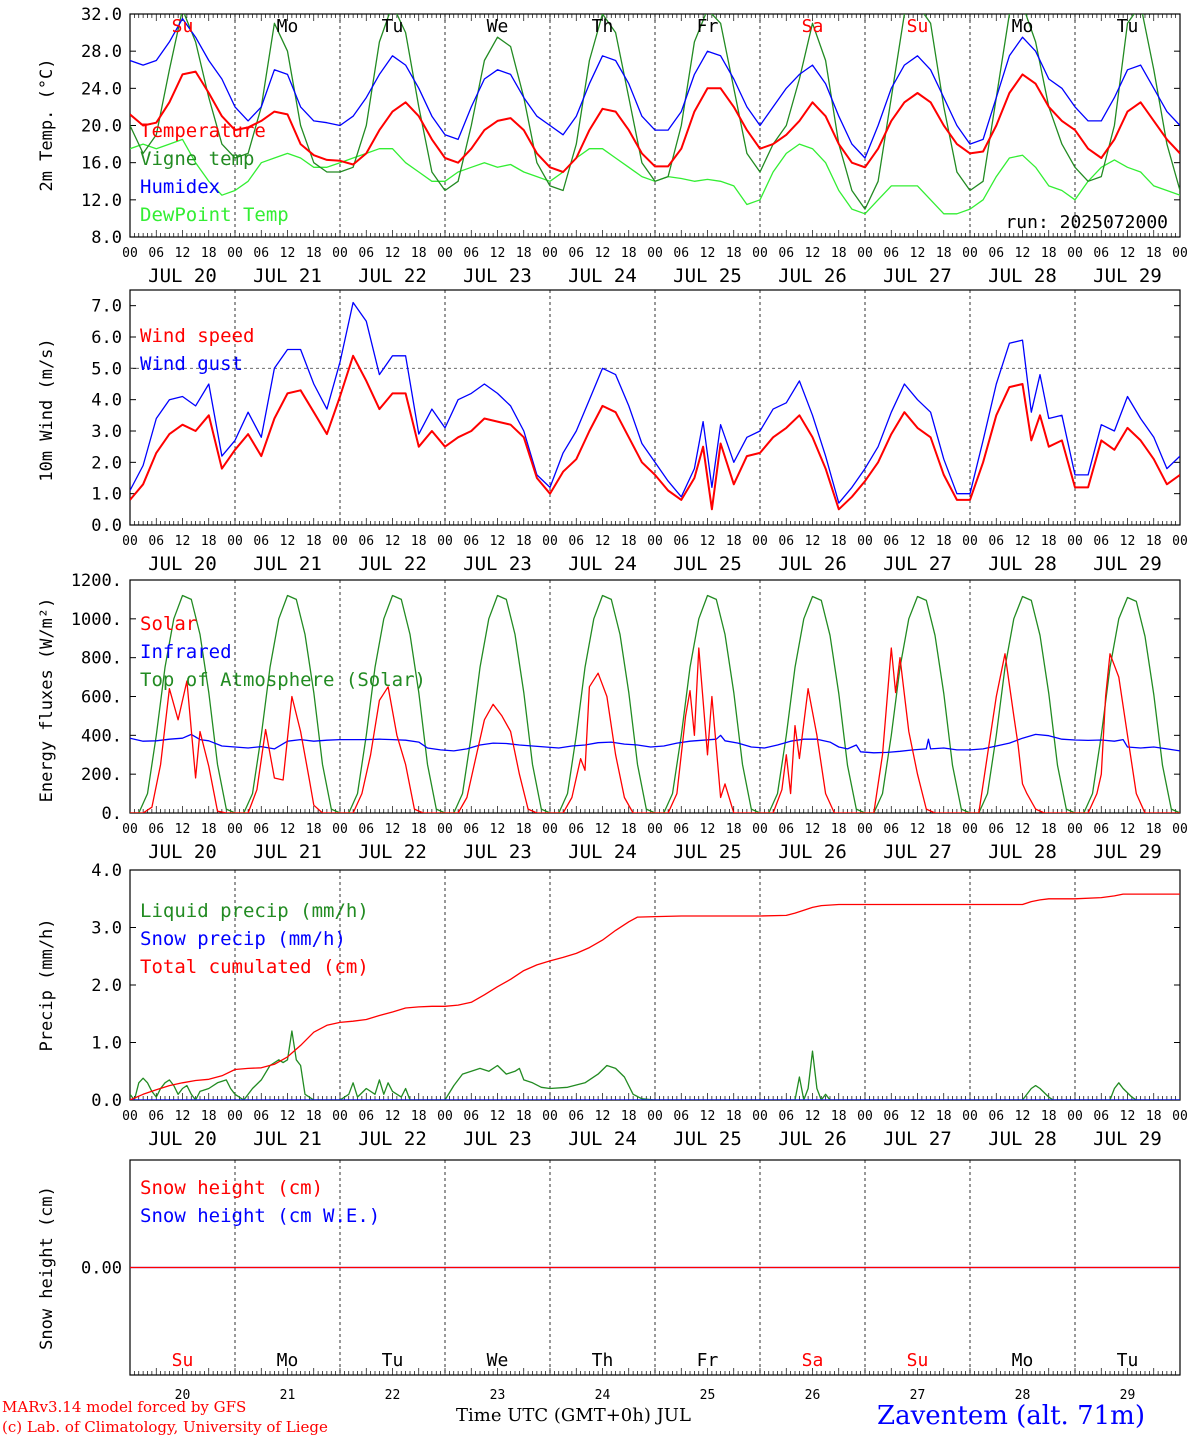 The height and width of the screenshot is (1445, 1194). Describe the element at coordinates (813, 26) in the screenshot. I see `top-day-label: Sa` at that location.